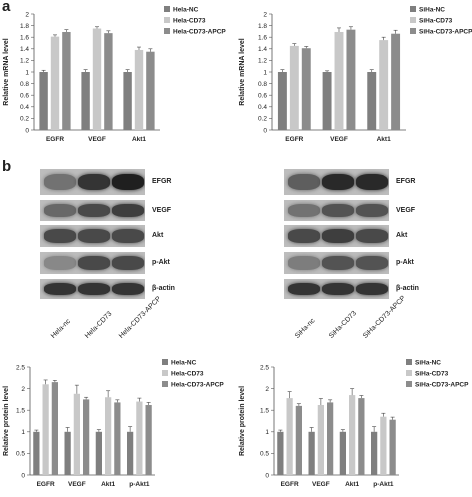 This screenshot has height=497, width=472. I want to click on y-tick-label: 1.2, so click(24, 61).